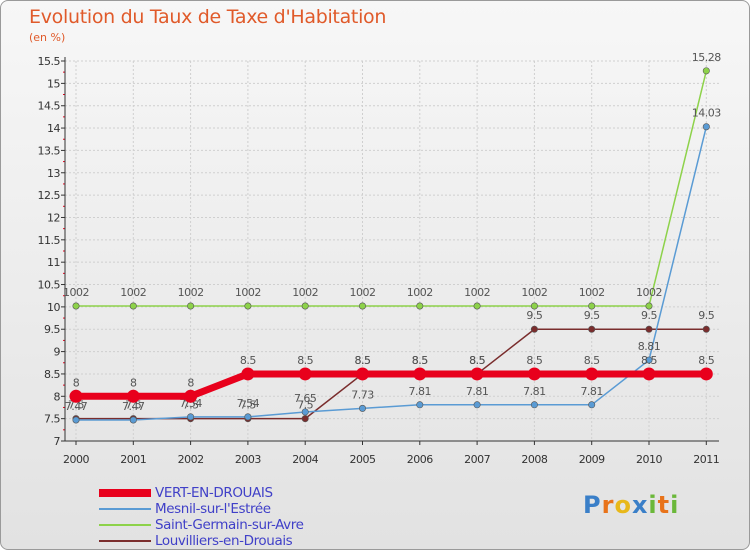  Describe the element at coordinates (52, 329) in the screenshot. I see `y-tick-label: 9.5` at that location.